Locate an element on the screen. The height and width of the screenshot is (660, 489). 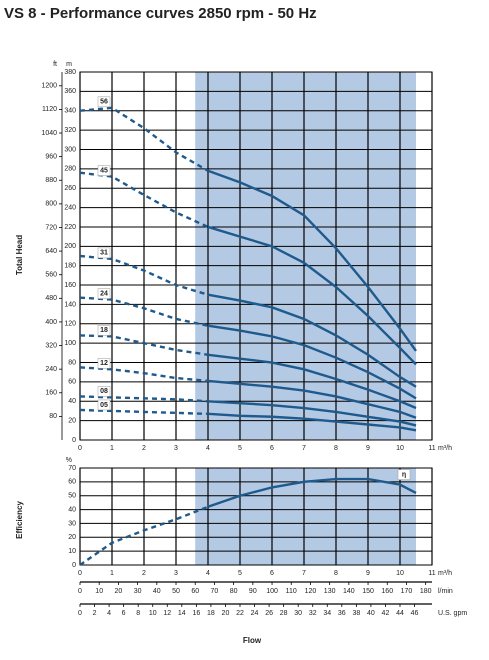
flow-tick-label: 170 is located at coordinates (407, 591).